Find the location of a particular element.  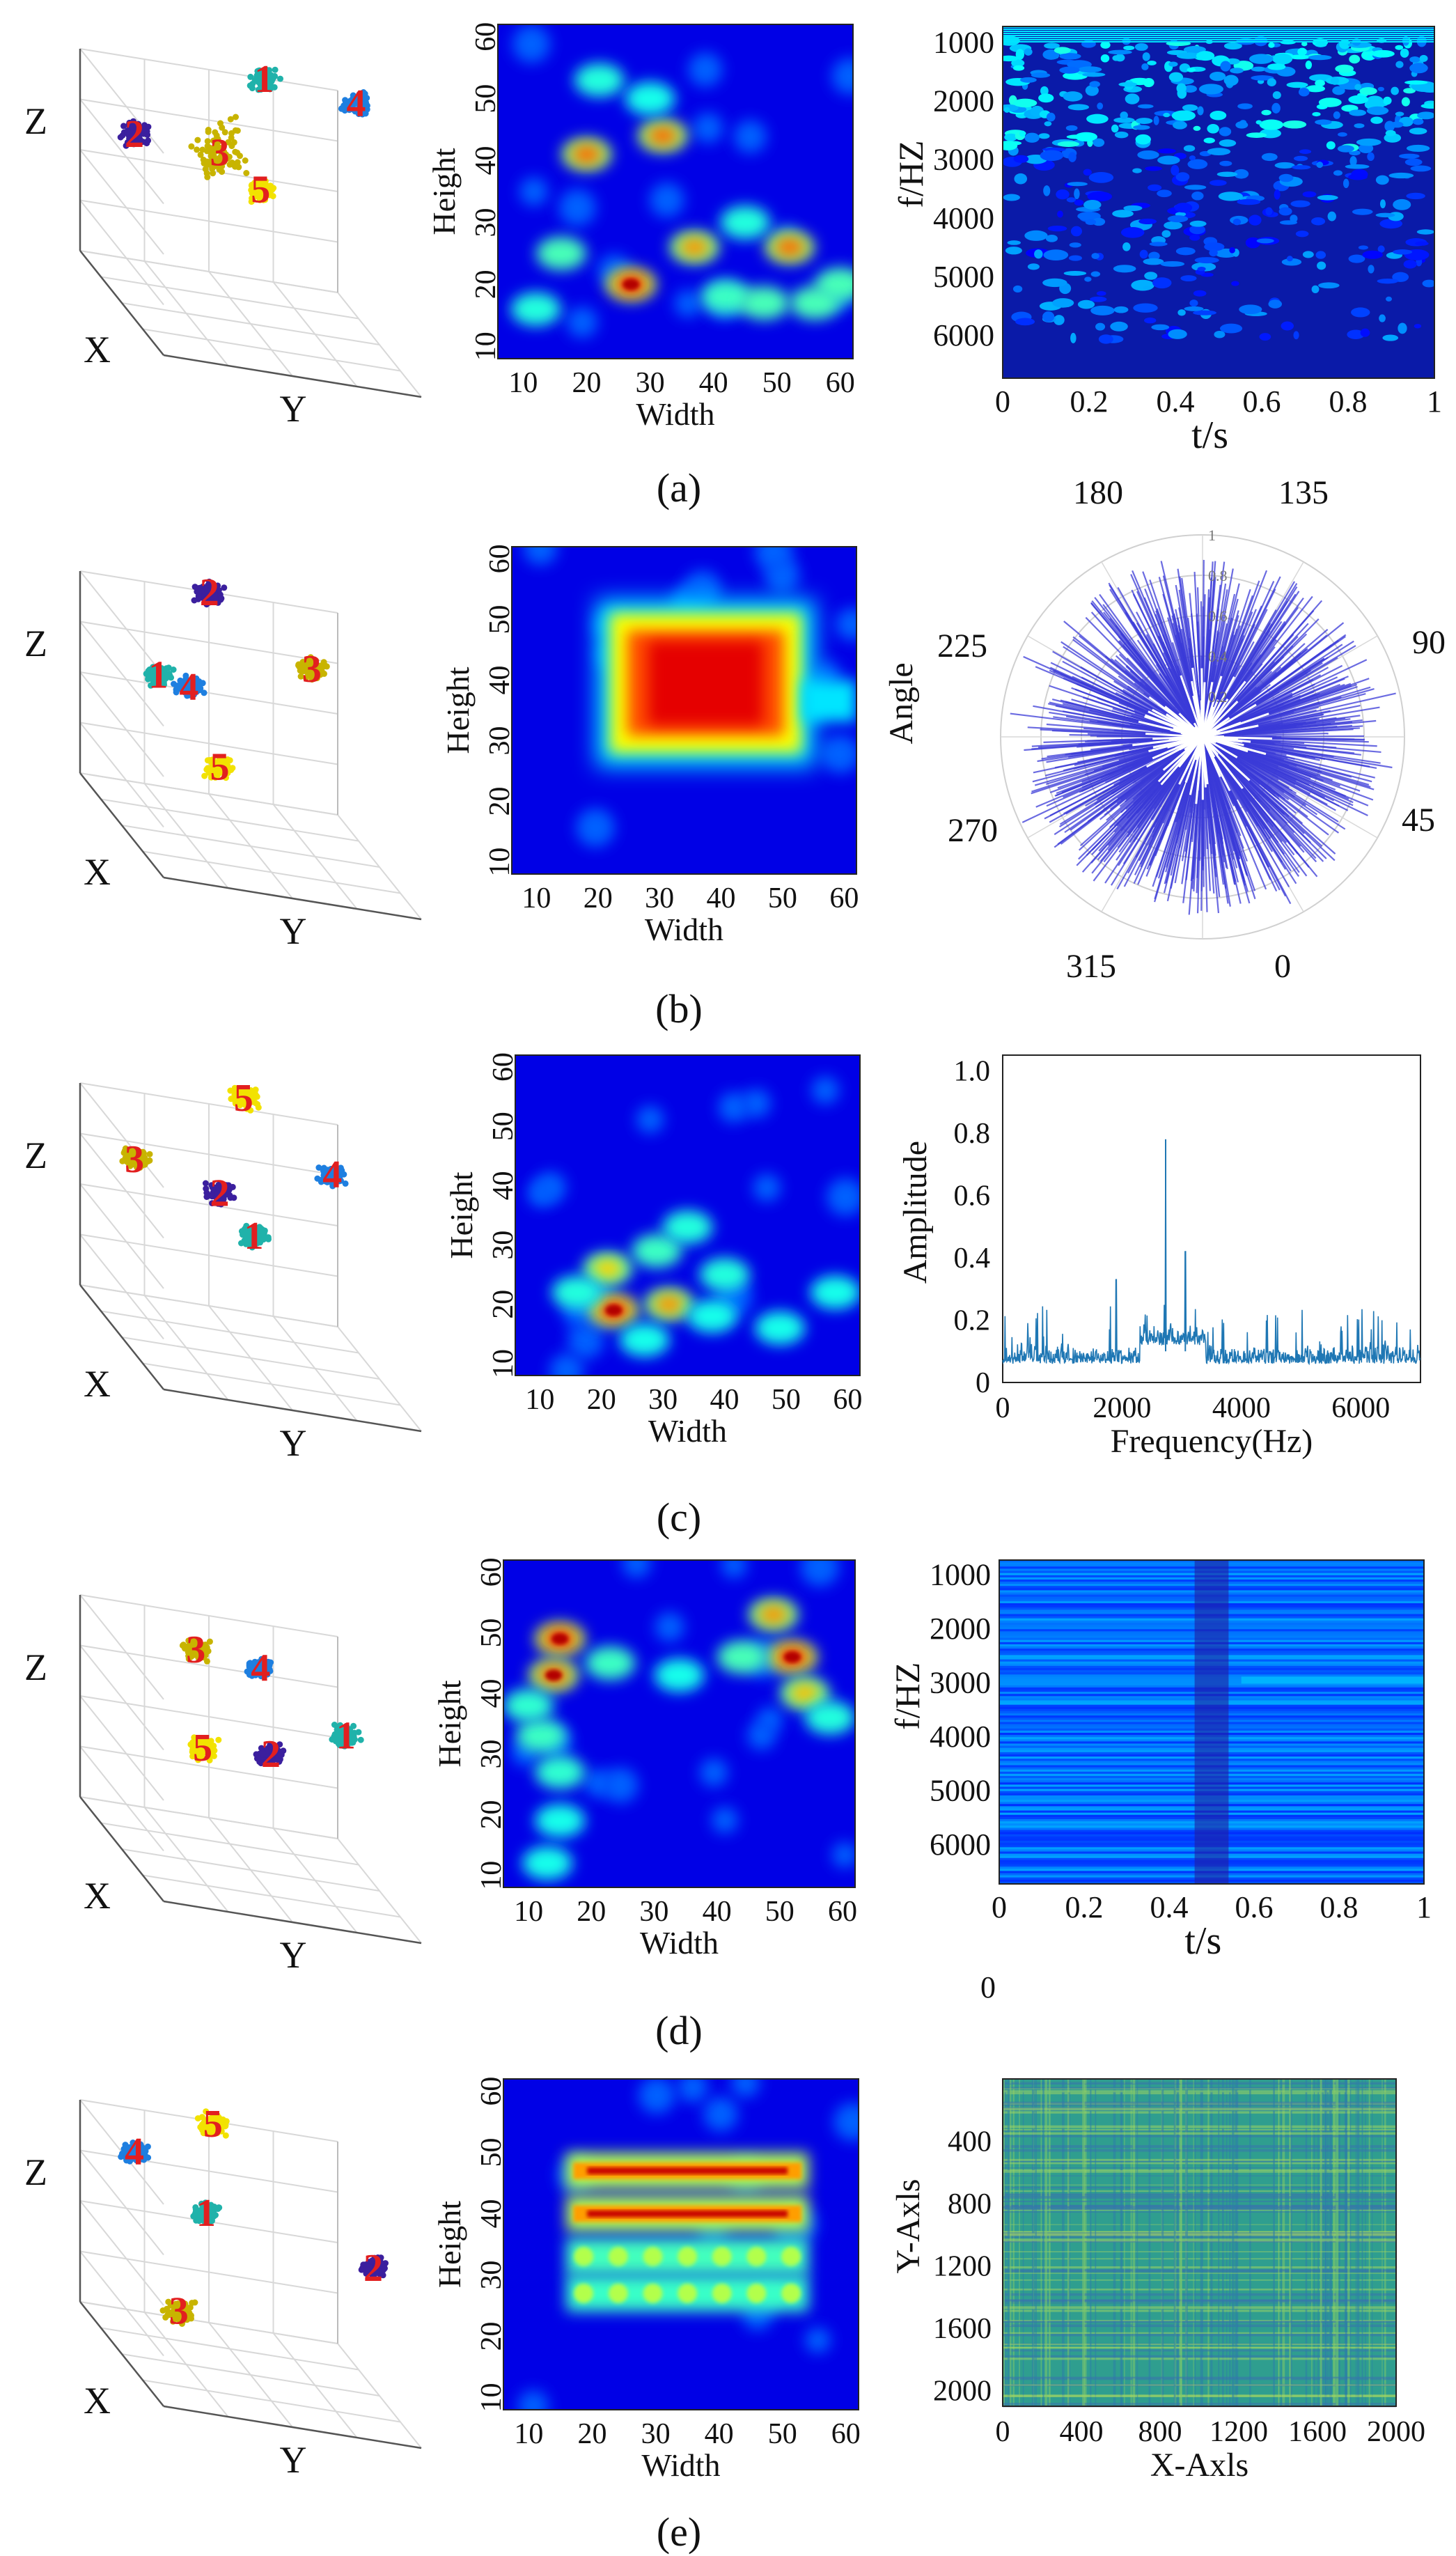

spectrum-ytick: 0.2 is located at coordinates (972, 1320).